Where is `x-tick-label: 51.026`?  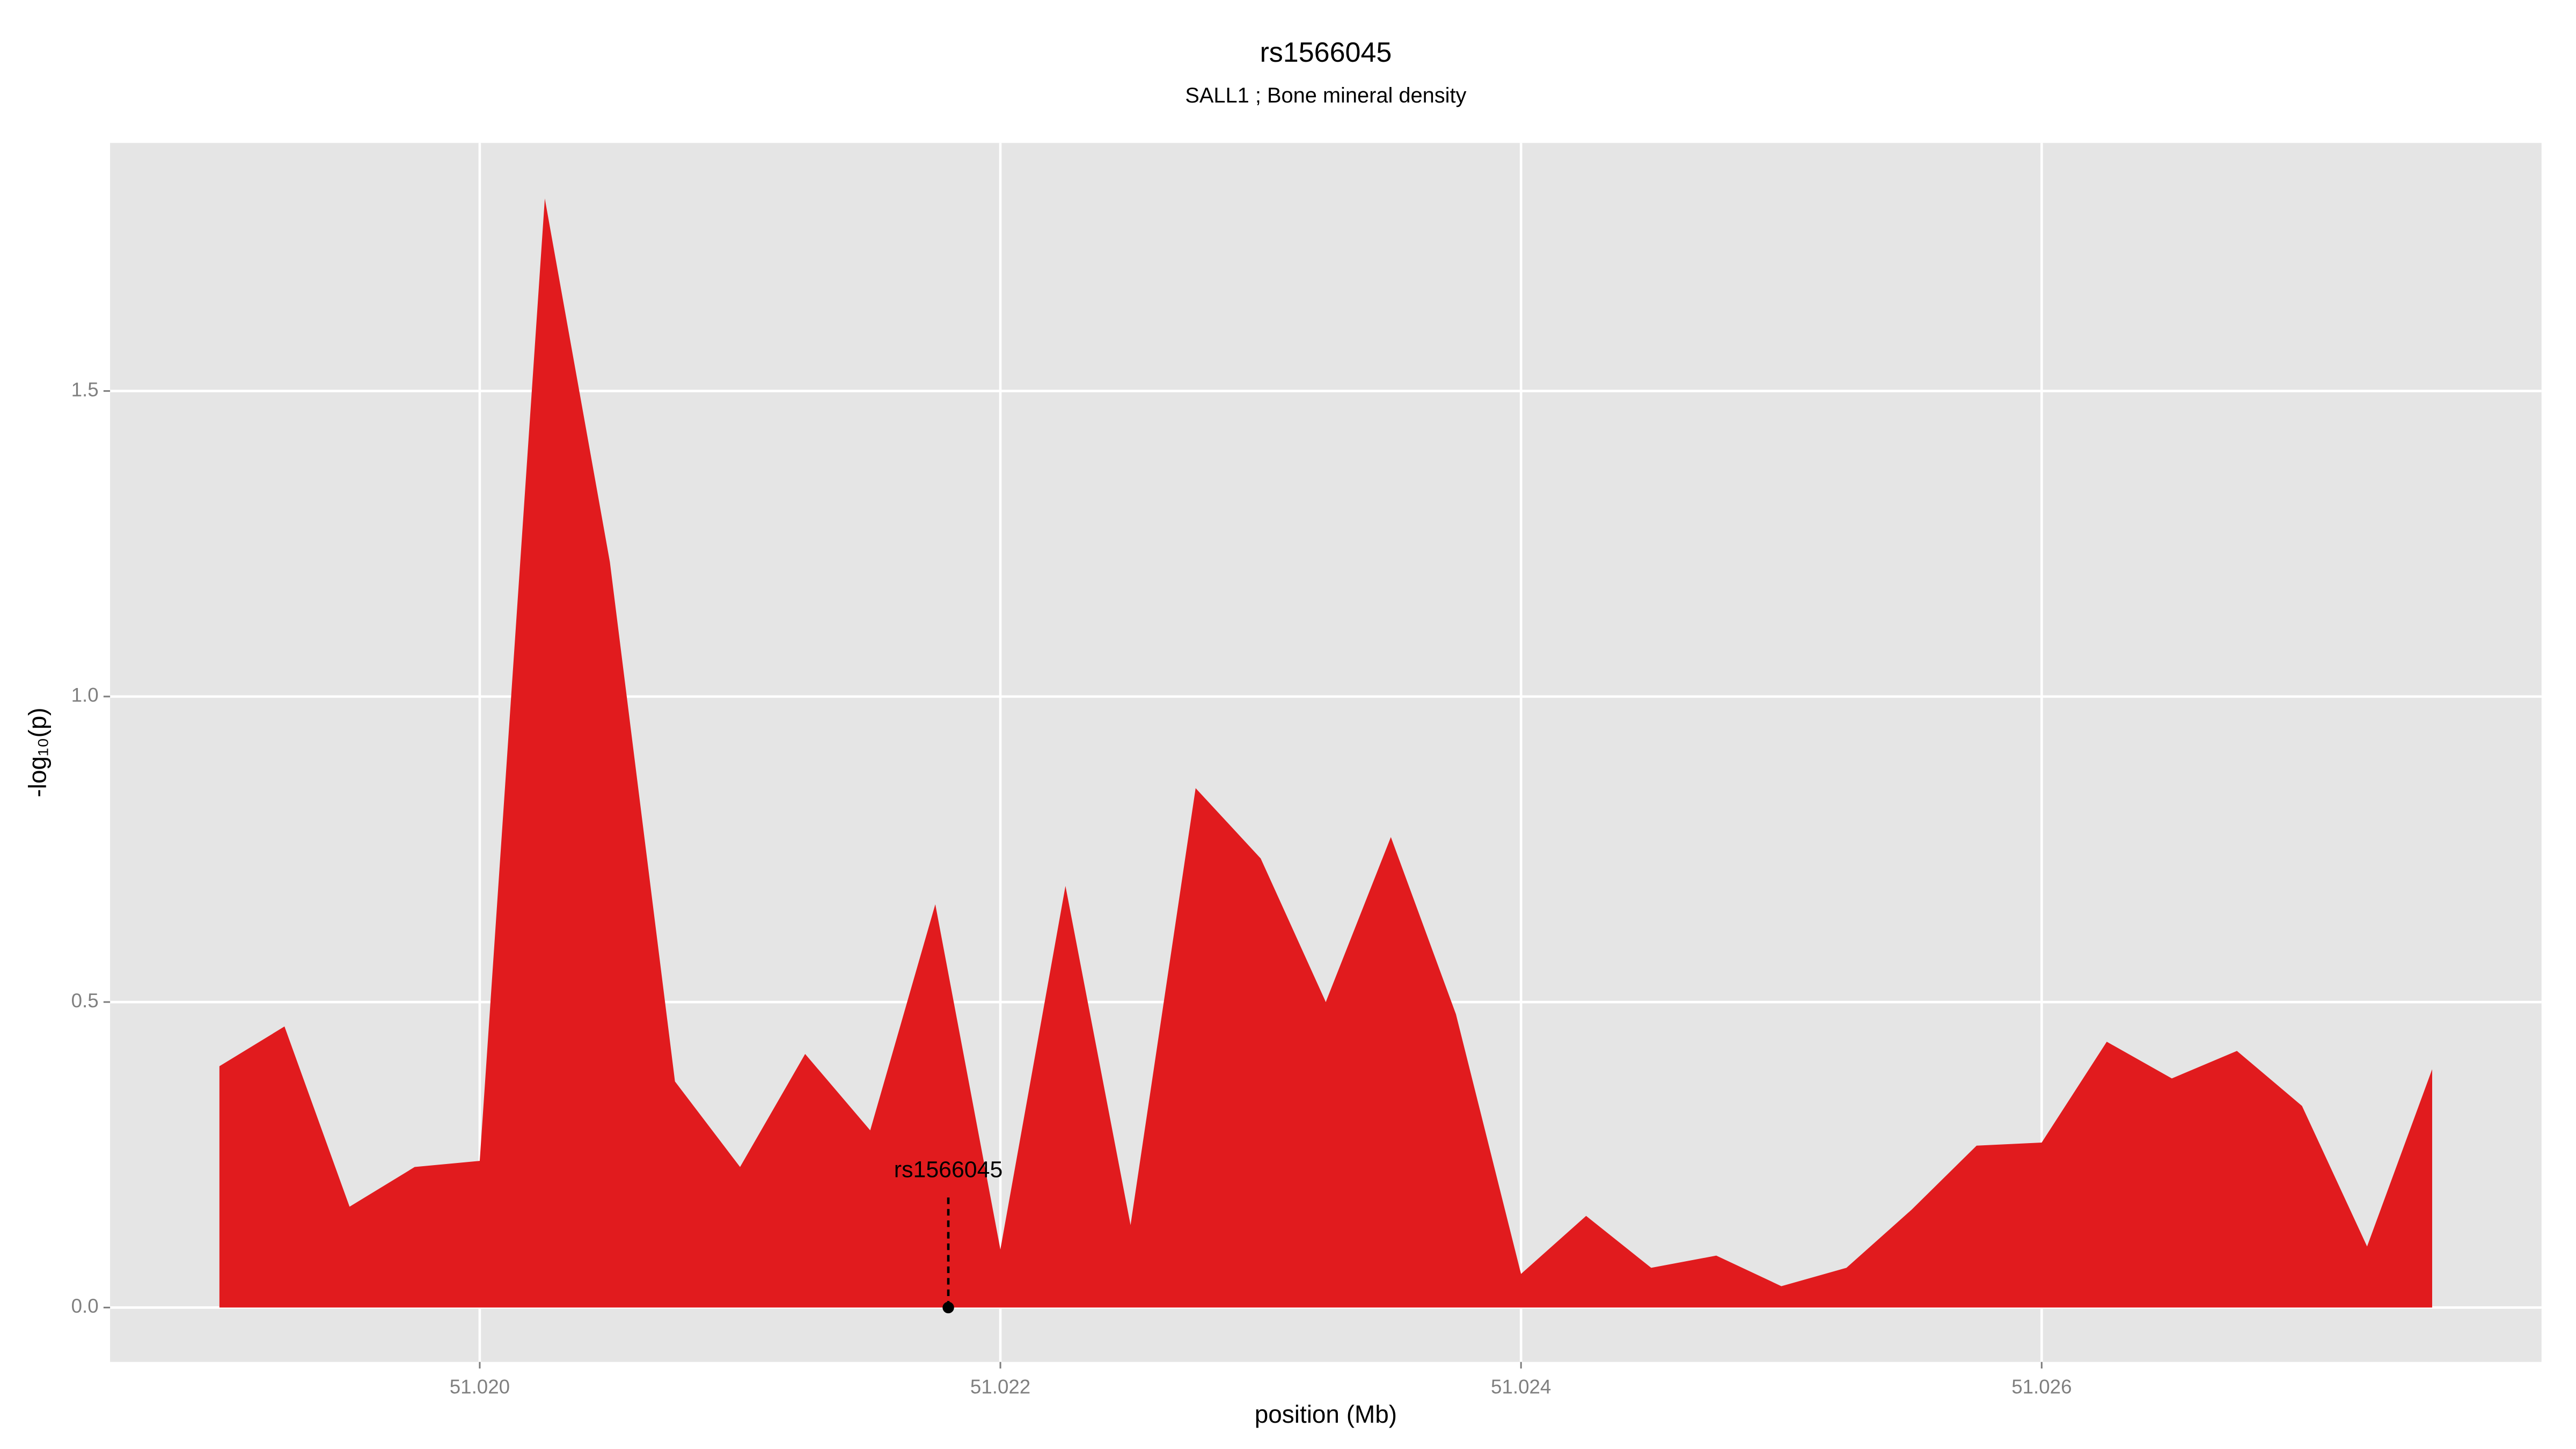
x-tick-label: 51.026 is located at coordinates (2041, 1386).